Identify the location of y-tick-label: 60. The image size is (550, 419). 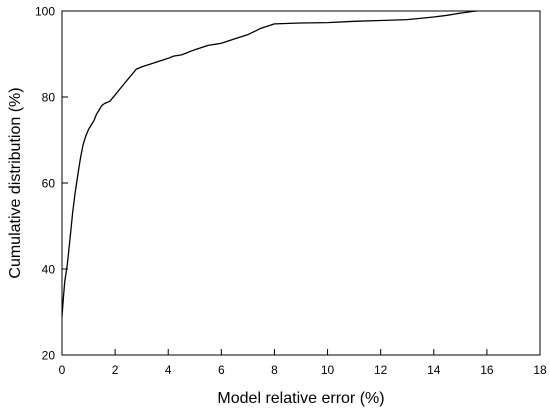
(49, 184).